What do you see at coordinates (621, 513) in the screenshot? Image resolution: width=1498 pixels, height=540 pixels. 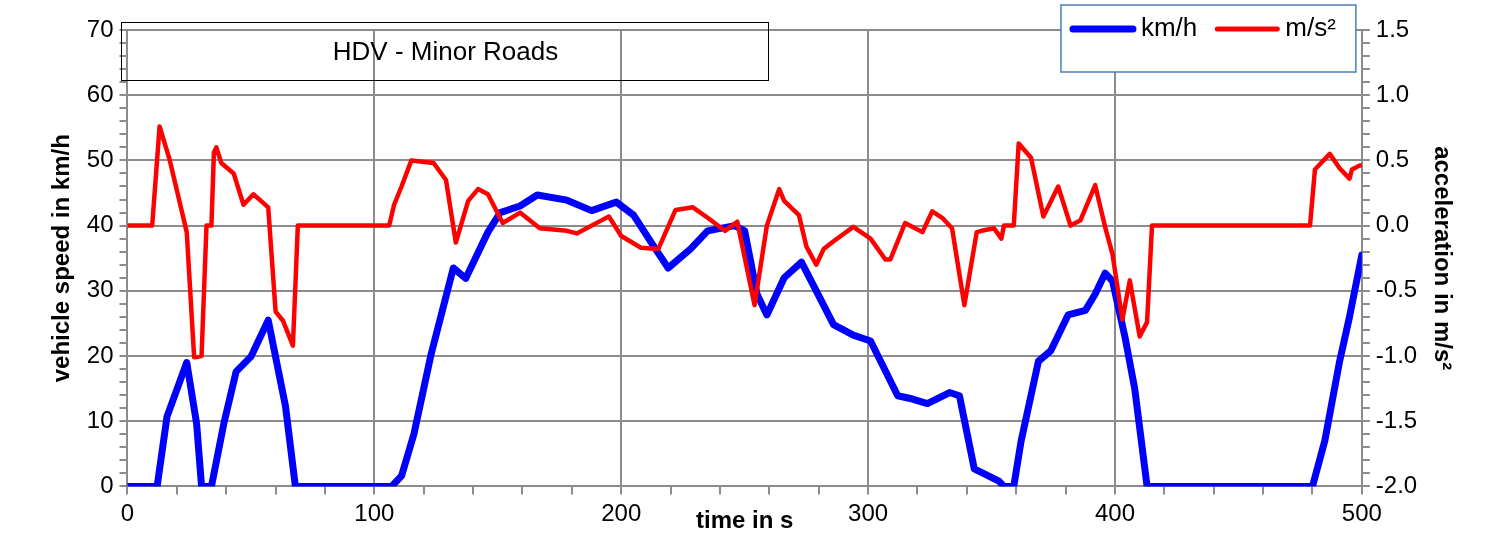 I see `x-tick-label: 200` at bounding box center [621, 513].